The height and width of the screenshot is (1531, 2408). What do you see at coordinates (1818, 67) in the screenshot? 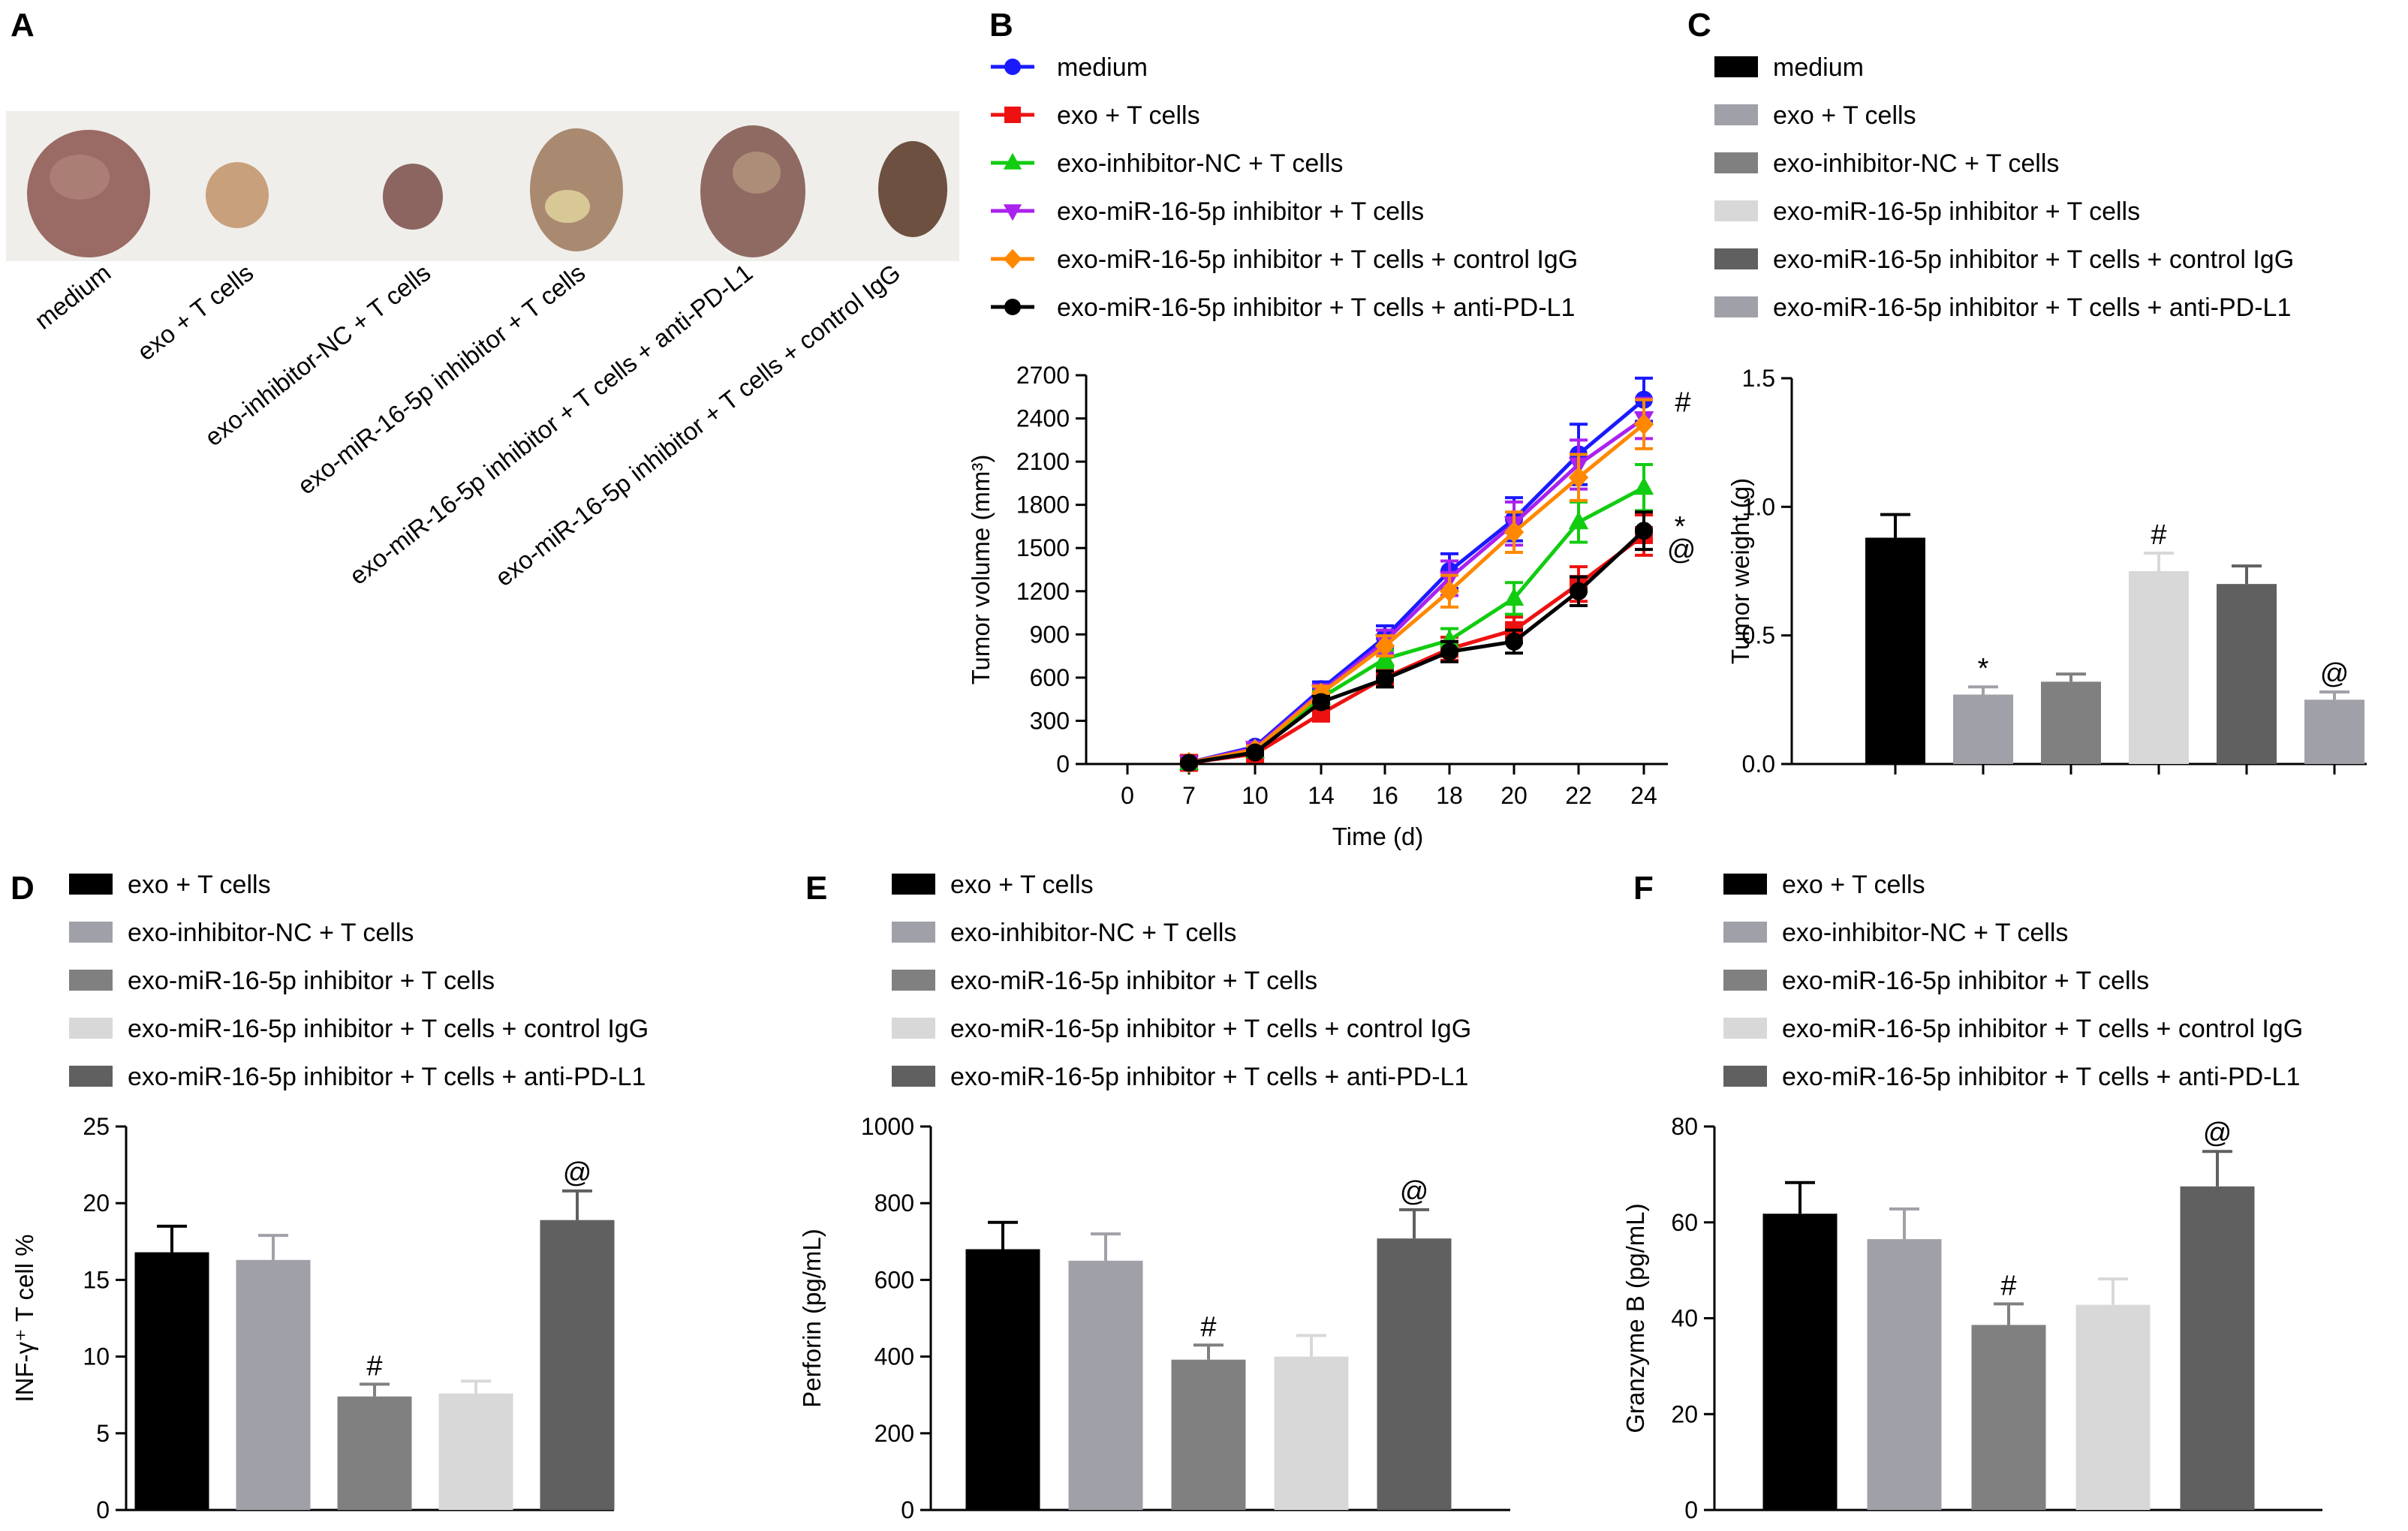
I see `legend-label: medium` at bounding box center [1818, 67].